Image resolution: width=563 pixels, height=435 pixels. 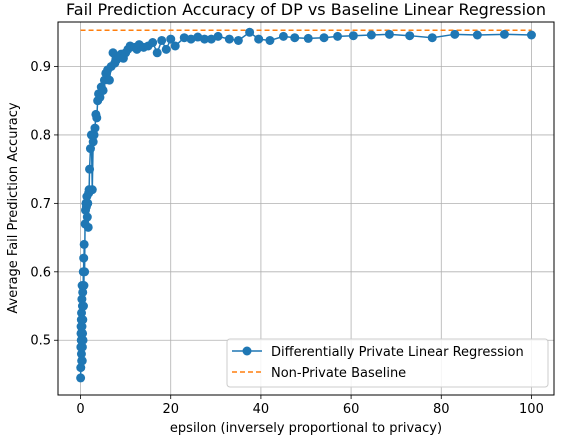 I want to click on legend-dp-marker, so click(x=247, y=351).